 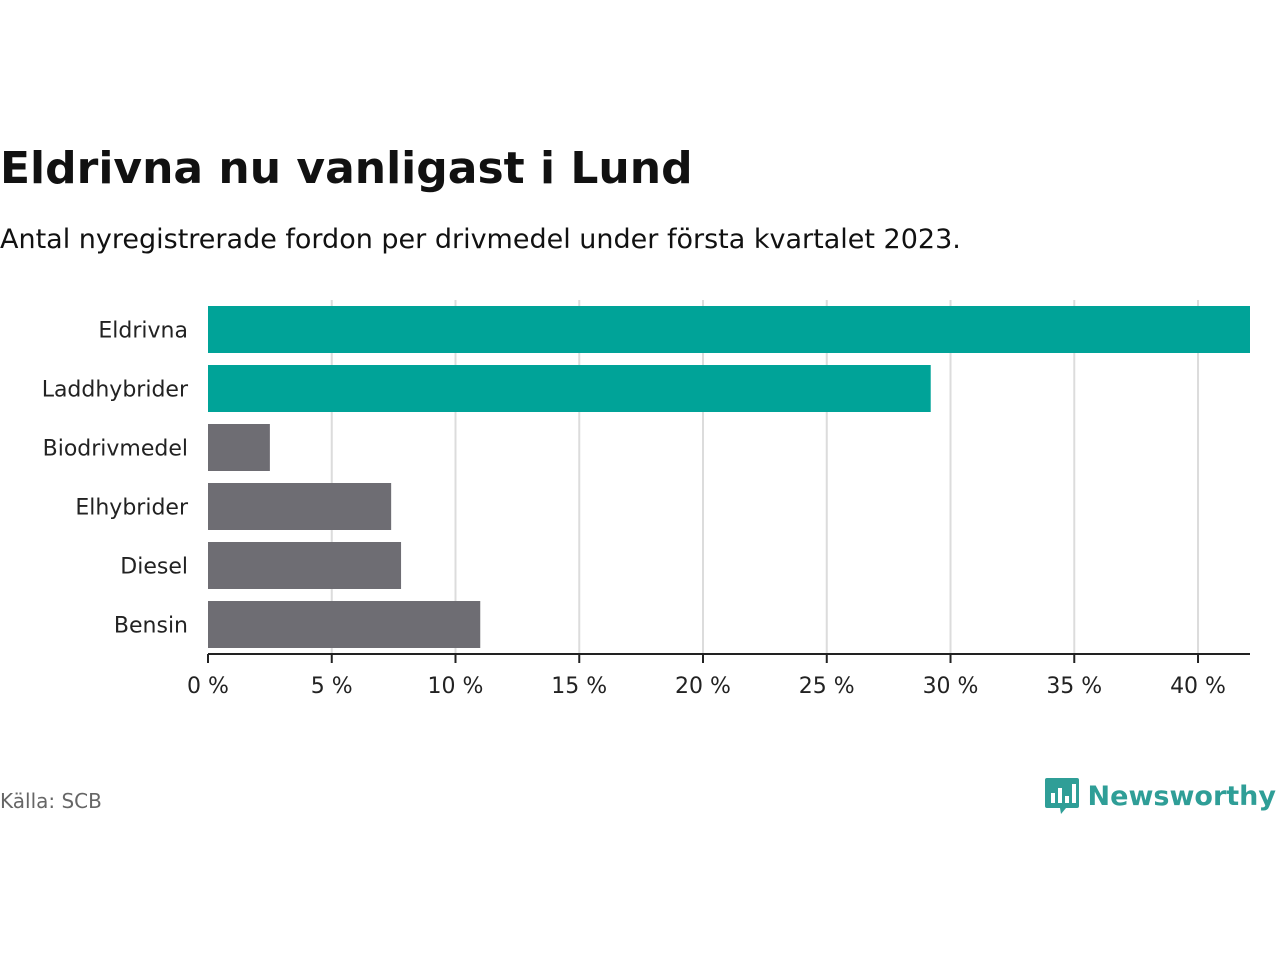 What do you see at coordinates (951, 686) in the screenshot?
I see `x-tick-label: 30 %` at bounding box center [951, 686].